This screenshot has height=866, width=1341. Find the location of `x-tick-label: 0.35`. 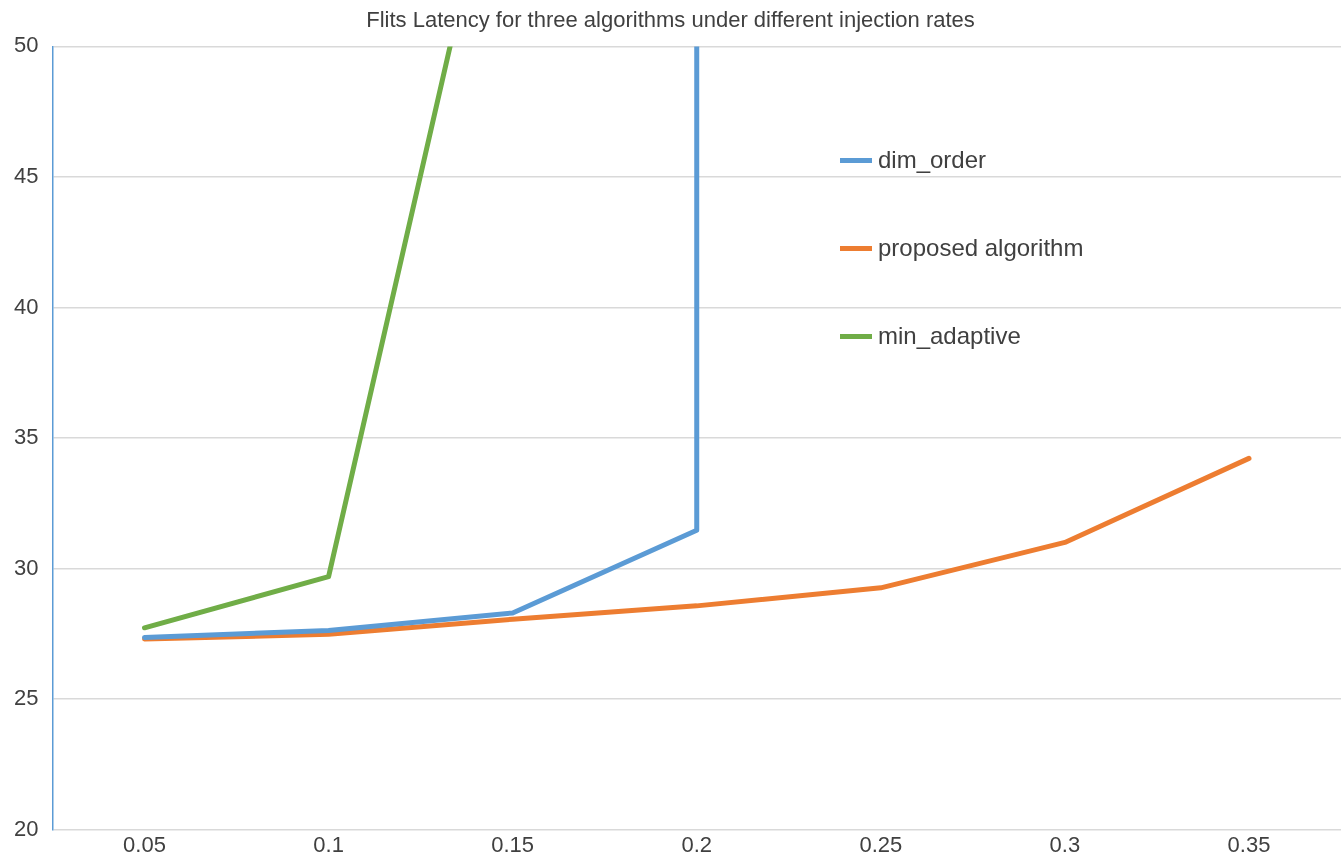

x-tick-label: 0.35 is located at coordinates (1249, 844).